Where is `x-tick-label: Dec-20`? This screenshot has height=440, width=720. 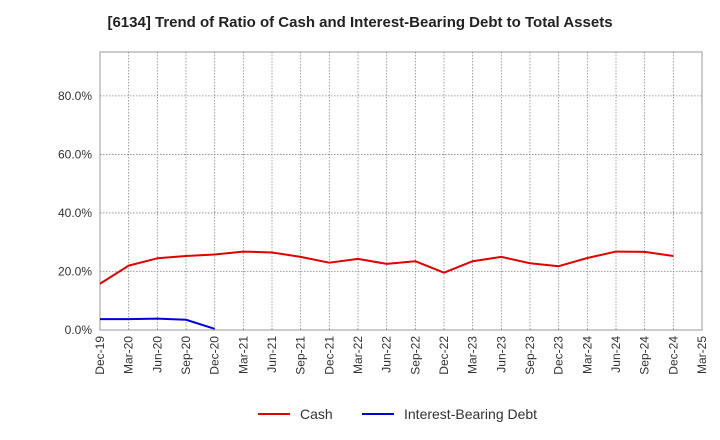
x-tick-label: Dec-20 is located at coordinates (215, 355).